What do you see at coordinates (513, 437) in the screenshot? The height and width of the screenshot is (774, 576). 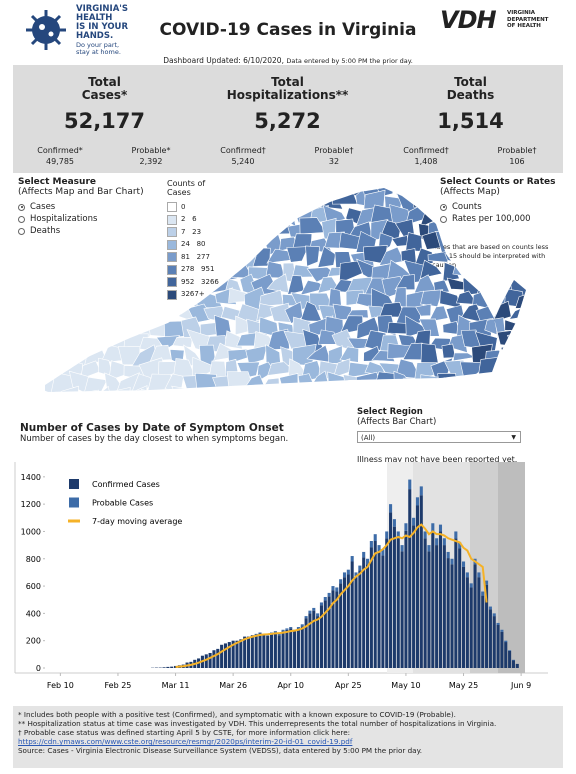 I see `dropdown-arrow: ▼` at bounding box center [513, 437].